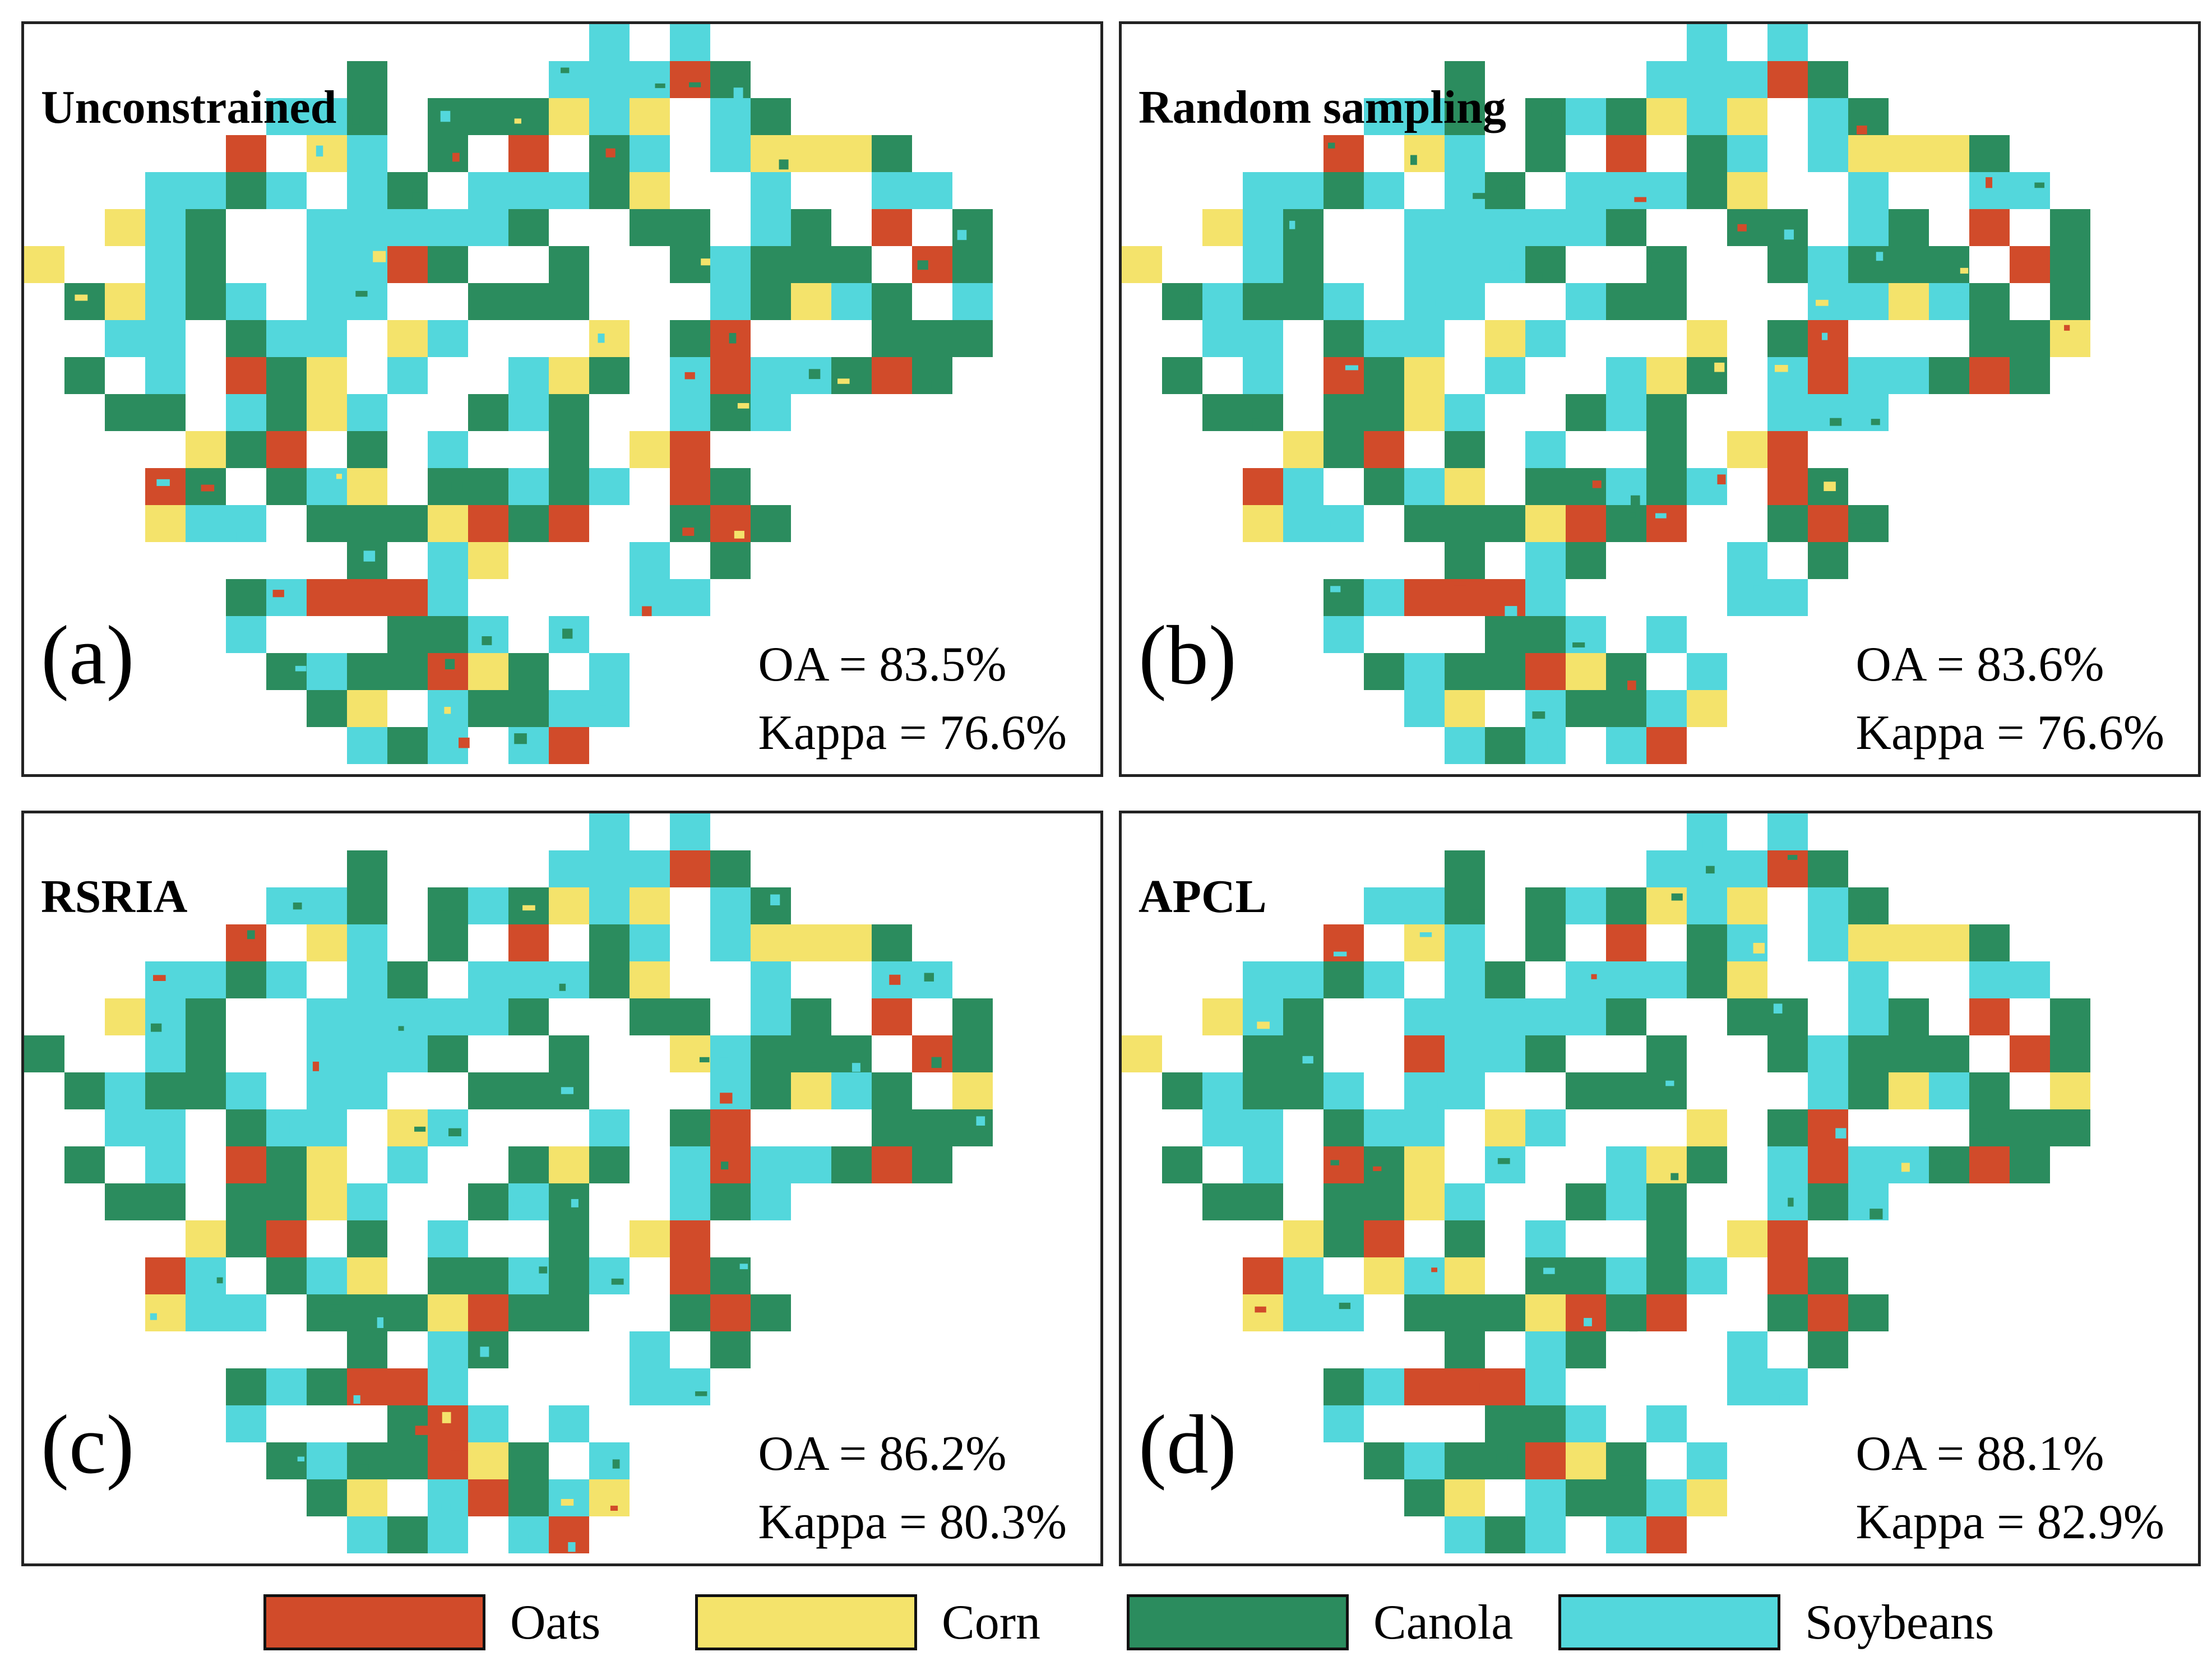 The image size is (2212, 1675). Describe the element at coordinates (806, 1622) in the screenshot. I see `legend-swatch` at that location.